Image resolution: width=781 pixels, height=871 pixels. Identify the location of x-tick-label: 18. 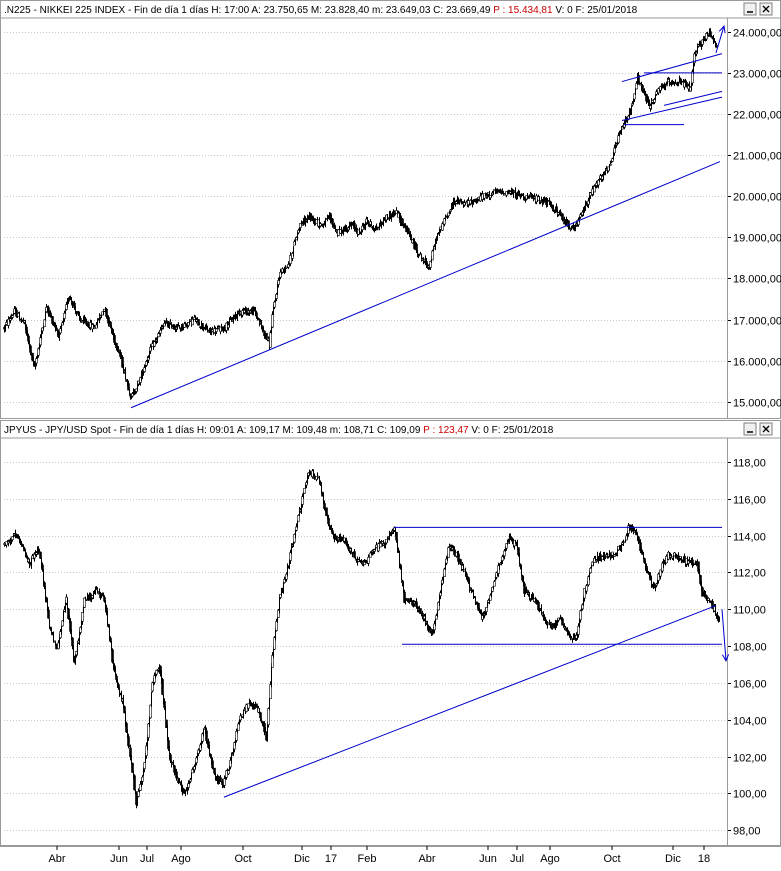
(704, 859).